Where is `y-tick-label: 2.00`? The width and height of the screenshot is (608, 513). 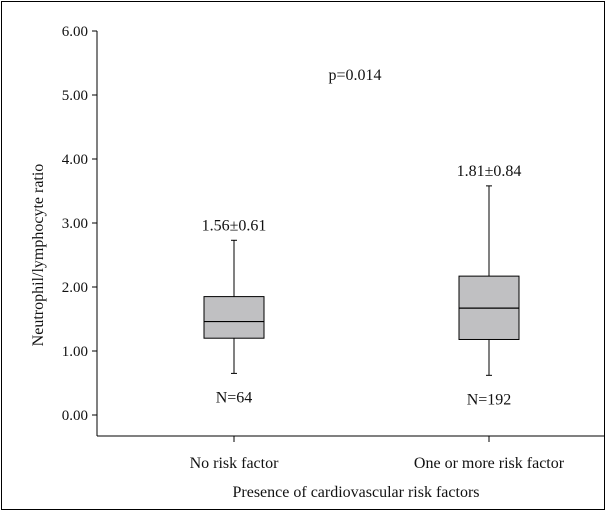
y-tick-label: 2.00 is located at coordinates (75, 288).